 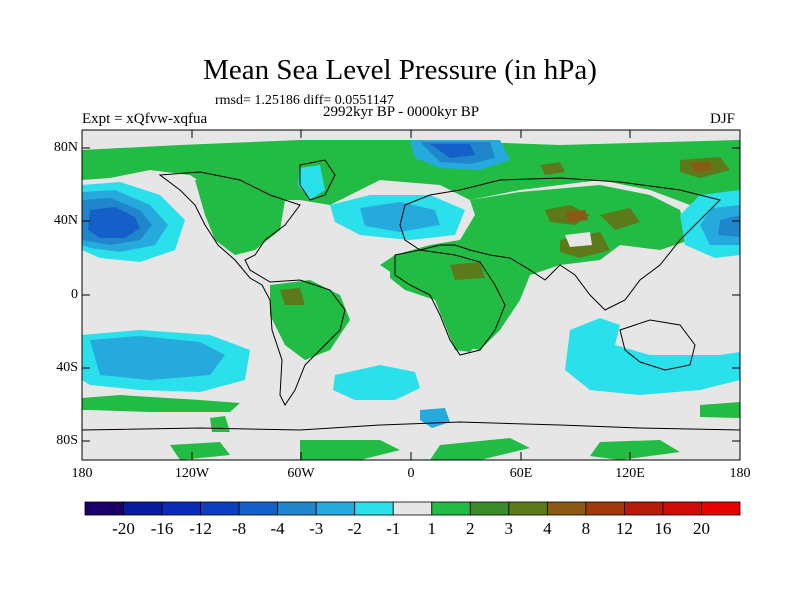 What do you see at coordinates (239, 528) in the screenshot?
I see `colorbar-label: -8` at bounding box center [239, 528].